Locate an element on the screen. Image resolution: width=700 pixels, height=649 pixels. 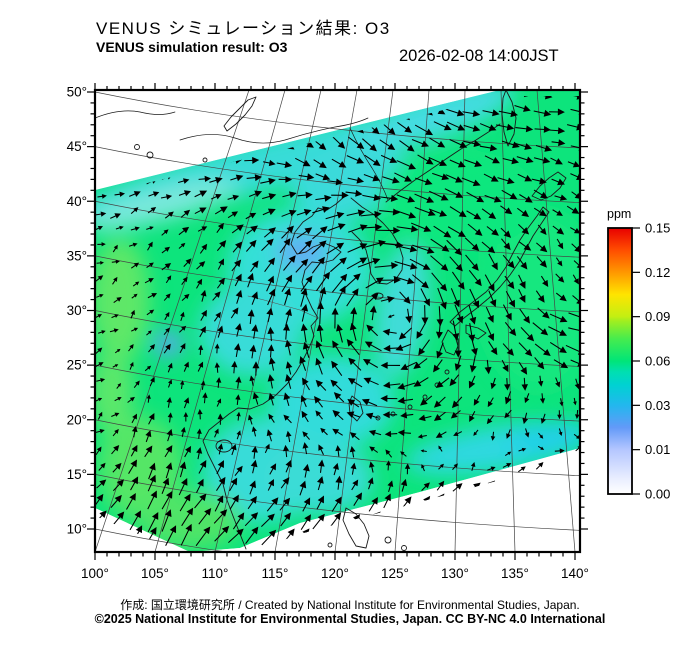
colorbar-tick-label: 0.01 is located at coordinates (657, 449).